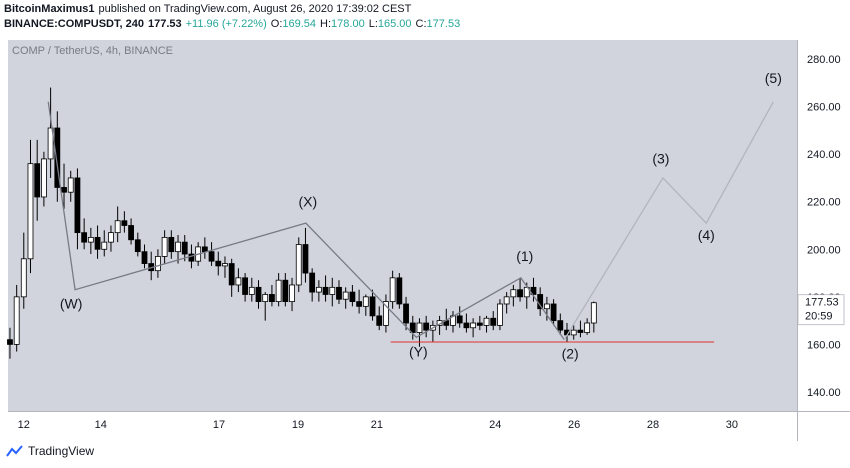 The width and height of the screenshot is (850, 468). Describe the element at coordinates (819, 317) in the screenshot. I see `countdown-label: 20:59` at that location.